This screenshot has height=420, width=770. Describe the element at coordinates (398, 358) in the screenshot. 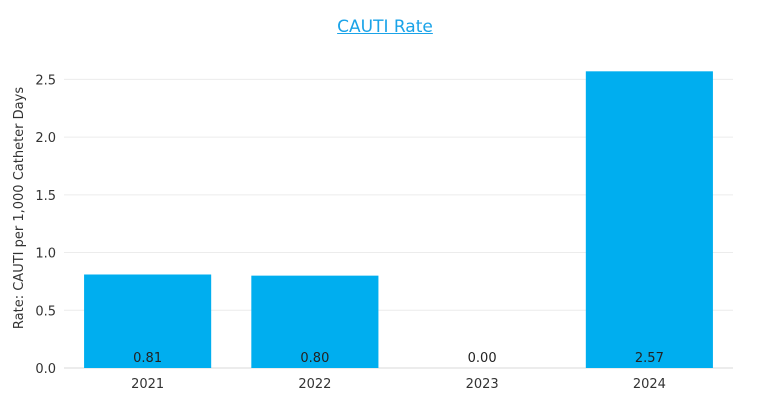

I see `data-labels: 0.81 0.80 0.00 2.57` at that location.